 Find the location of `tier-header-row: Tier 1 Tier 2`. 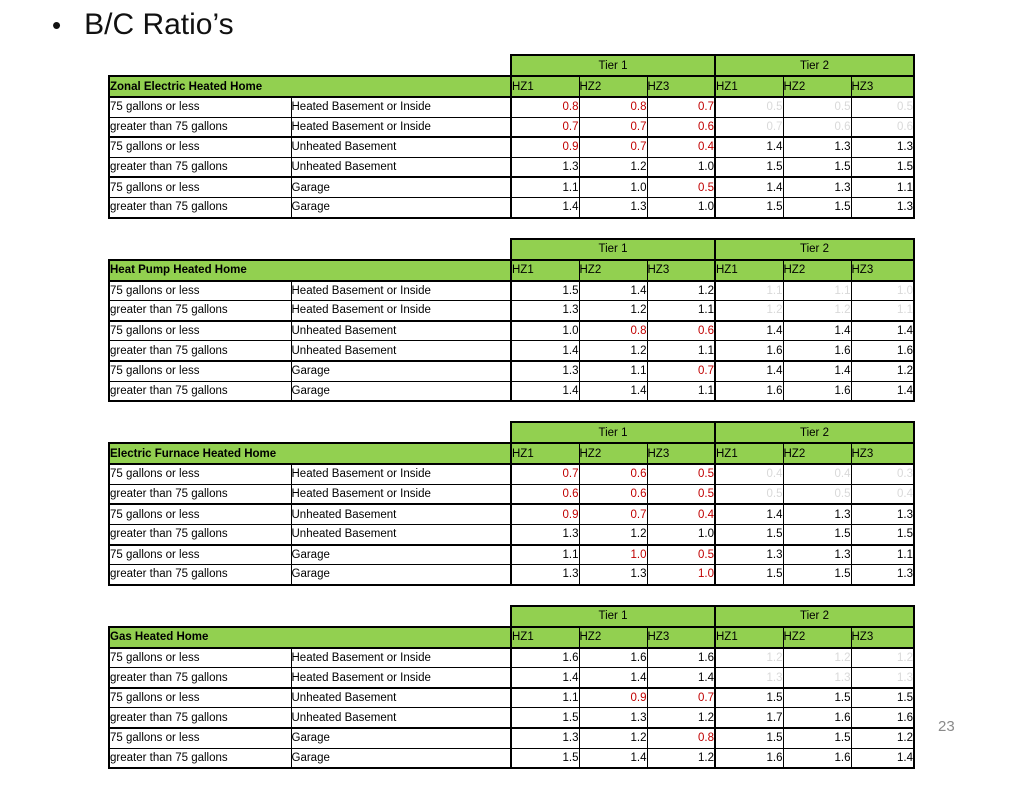

tier-header-row: Tier 1 Tier 2 is located at coordinates (512, 615).